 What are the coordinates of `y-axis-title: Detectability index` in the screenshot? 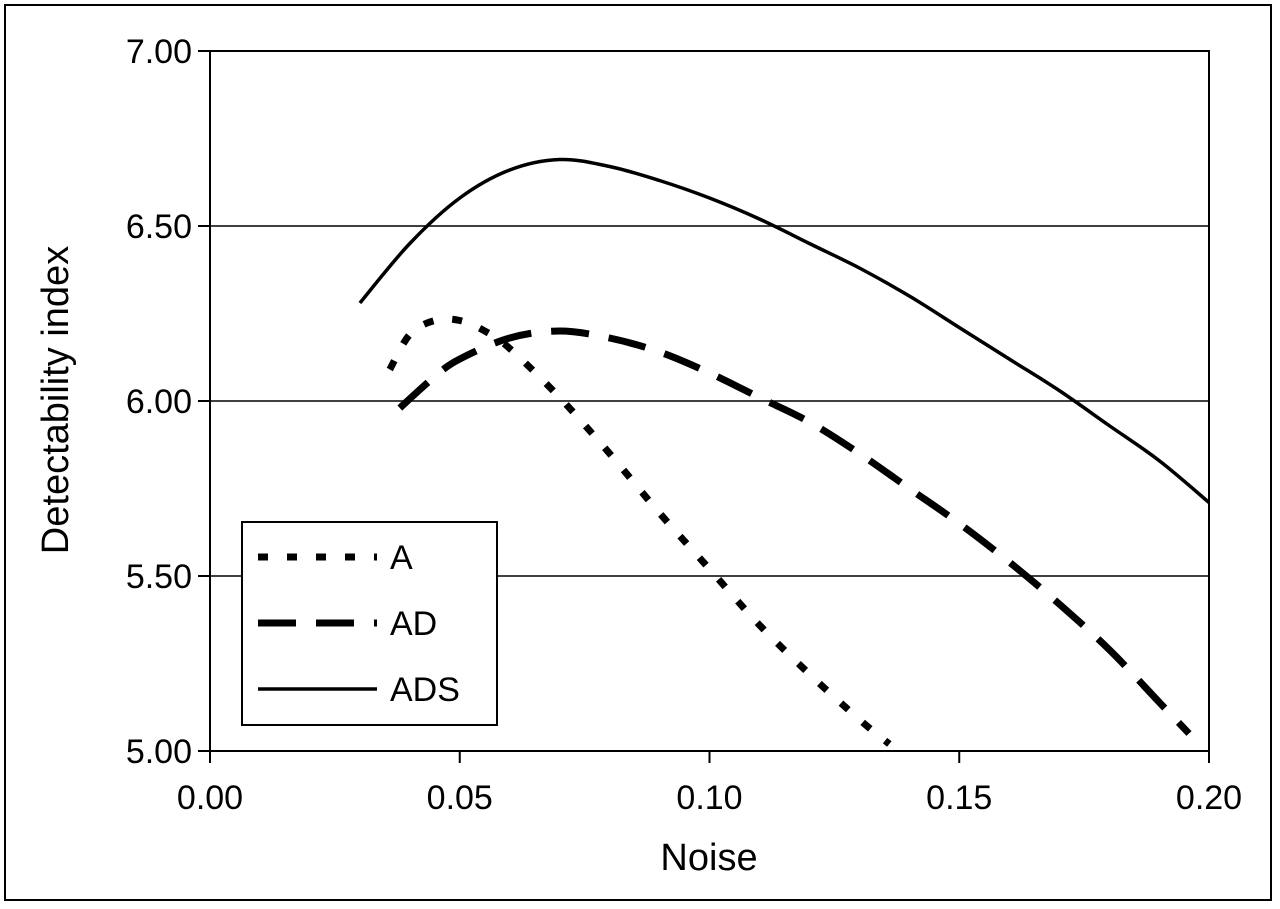 It's located at (56, 400).